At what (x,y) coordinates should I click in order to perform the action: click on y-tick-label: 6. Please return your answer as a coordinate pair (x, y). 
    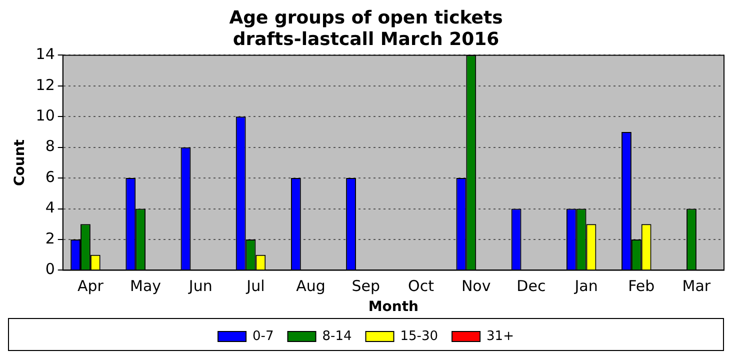
    Looking at the image, I should click on (50, 177).